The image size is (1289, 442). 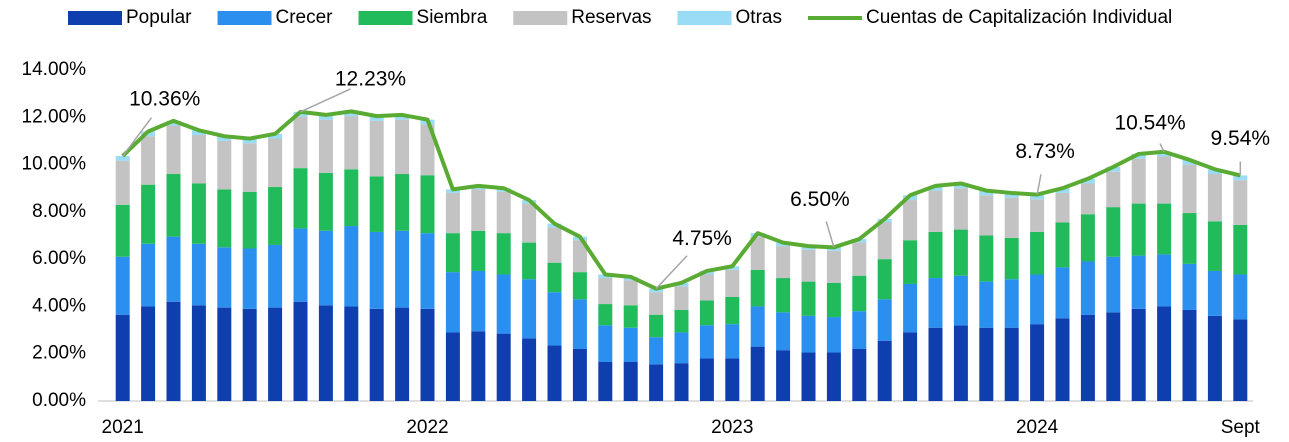 What do you see at coordinates (820, 199) in the screenshot?
I see `data-label: 6.50%` at bounding box center [820, 199].